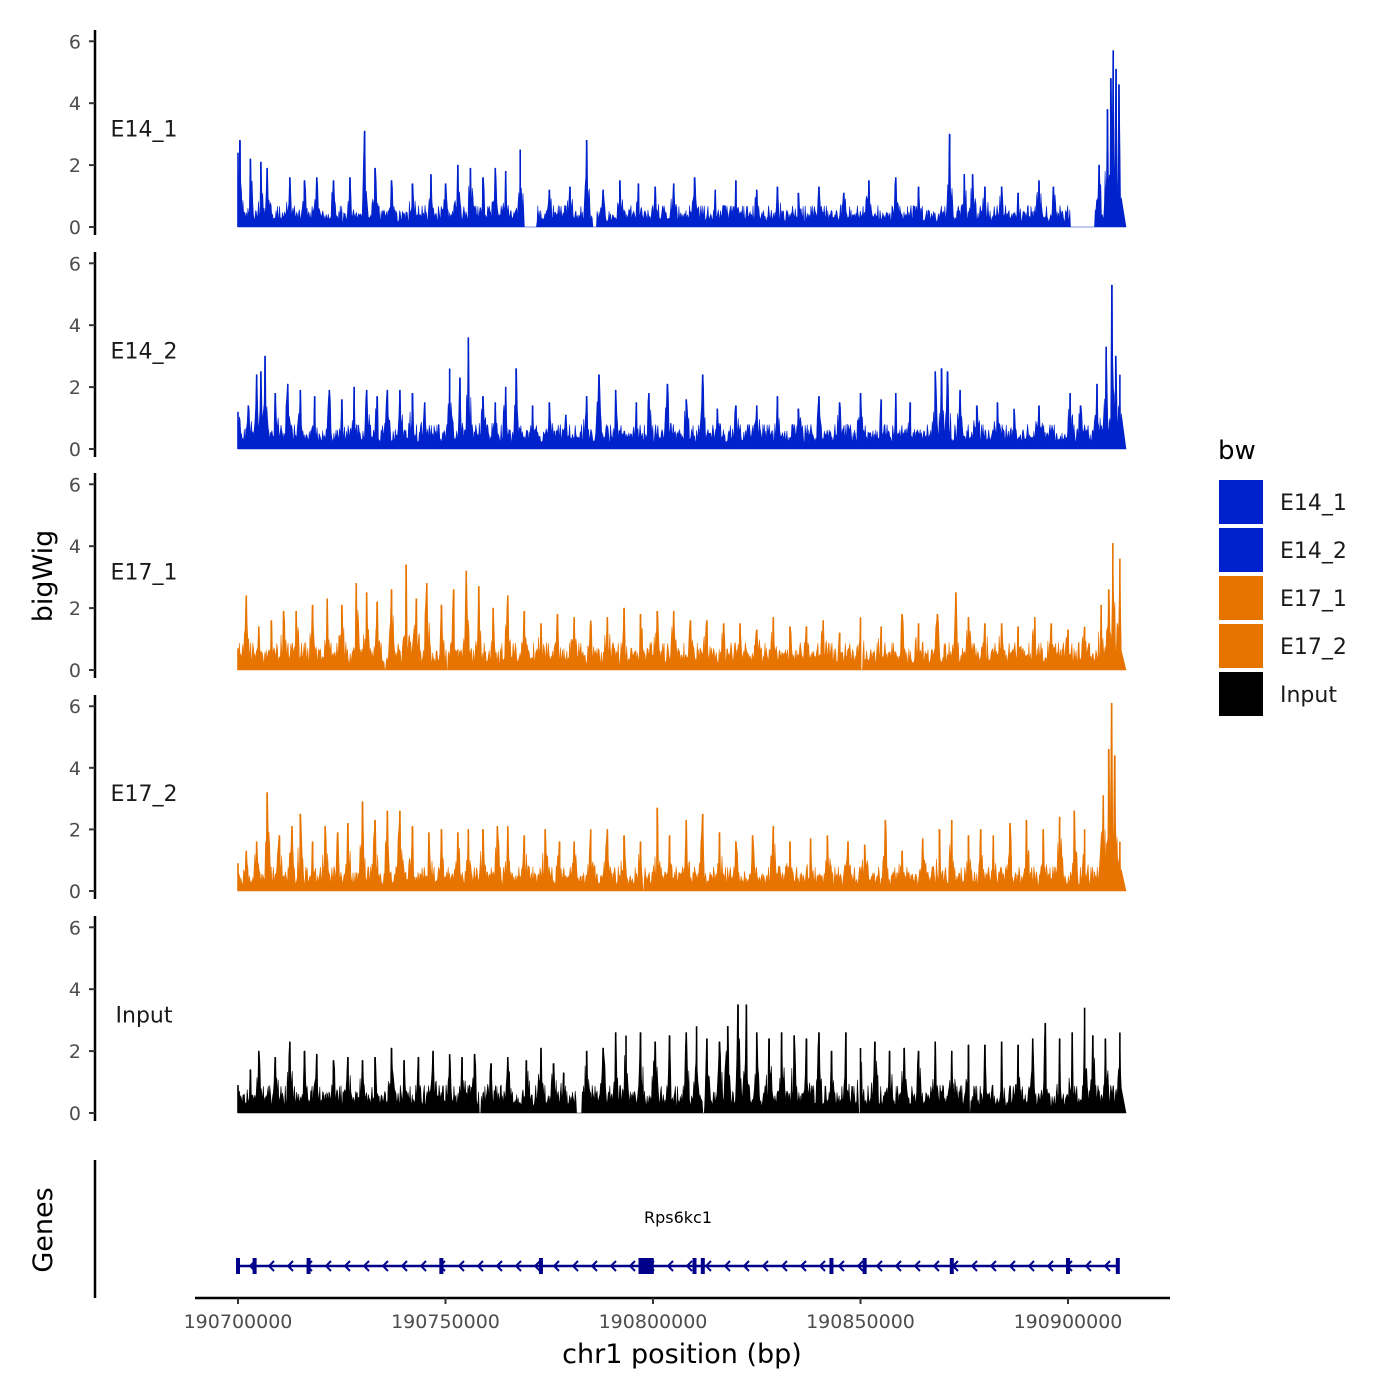 The width and height of the screenshot is (1400, 1400). What do you see at coordinates (445, 1322) in the screenshot?
I see `x-tick-label: 190750000` at bounding box center [445, 1322].